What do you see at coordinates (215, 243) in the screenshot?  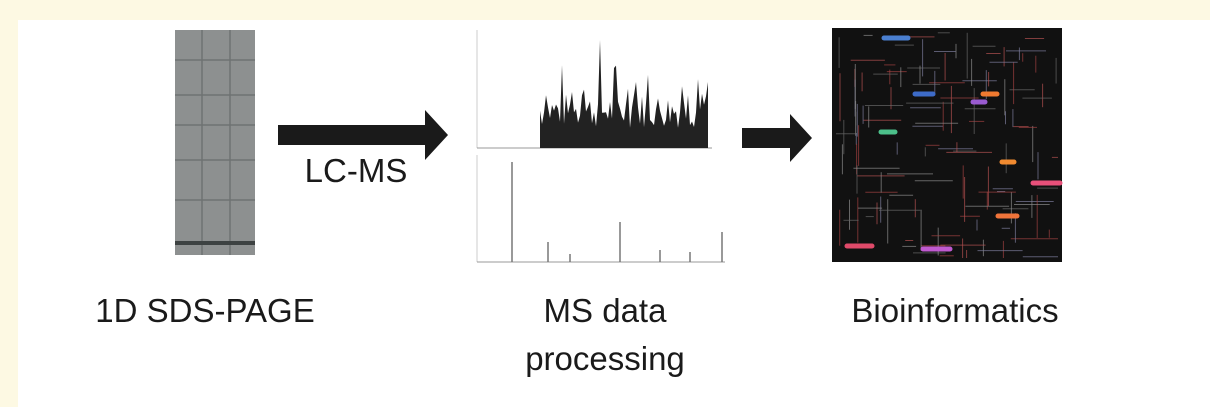 I see `dark-band` at bounding box center [215, 243].